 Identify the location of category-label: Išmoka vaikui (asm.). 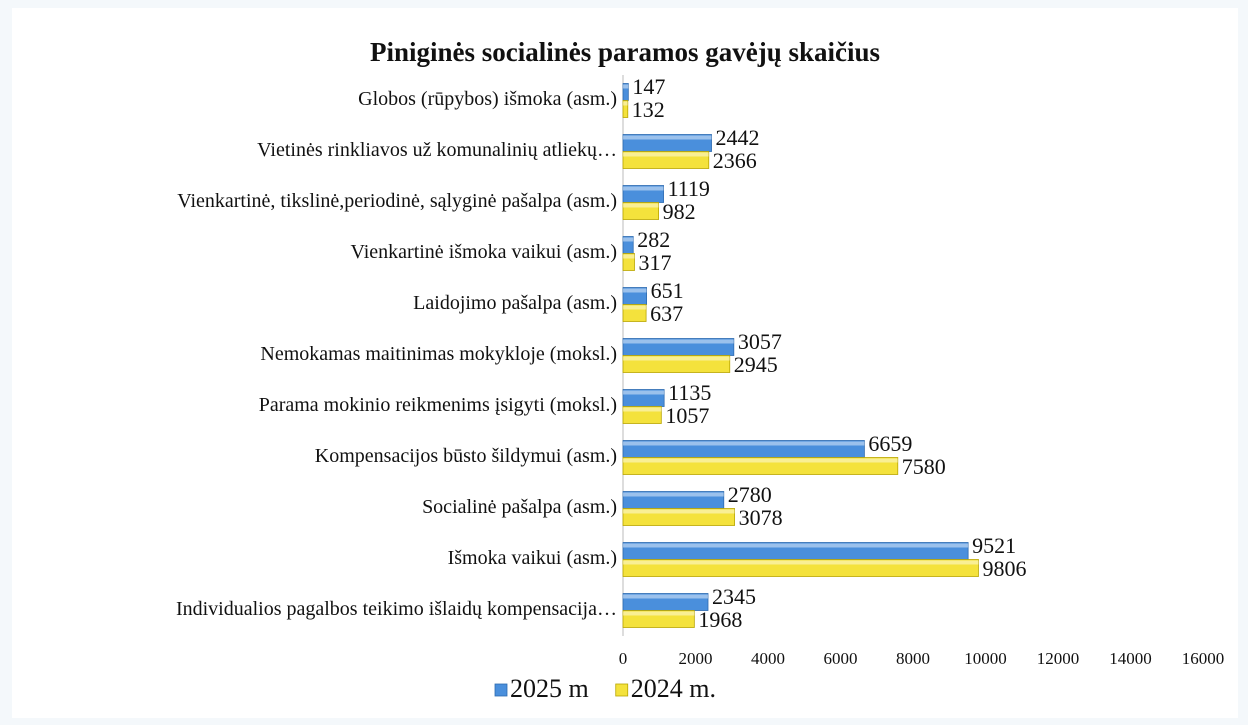
(532, 558).